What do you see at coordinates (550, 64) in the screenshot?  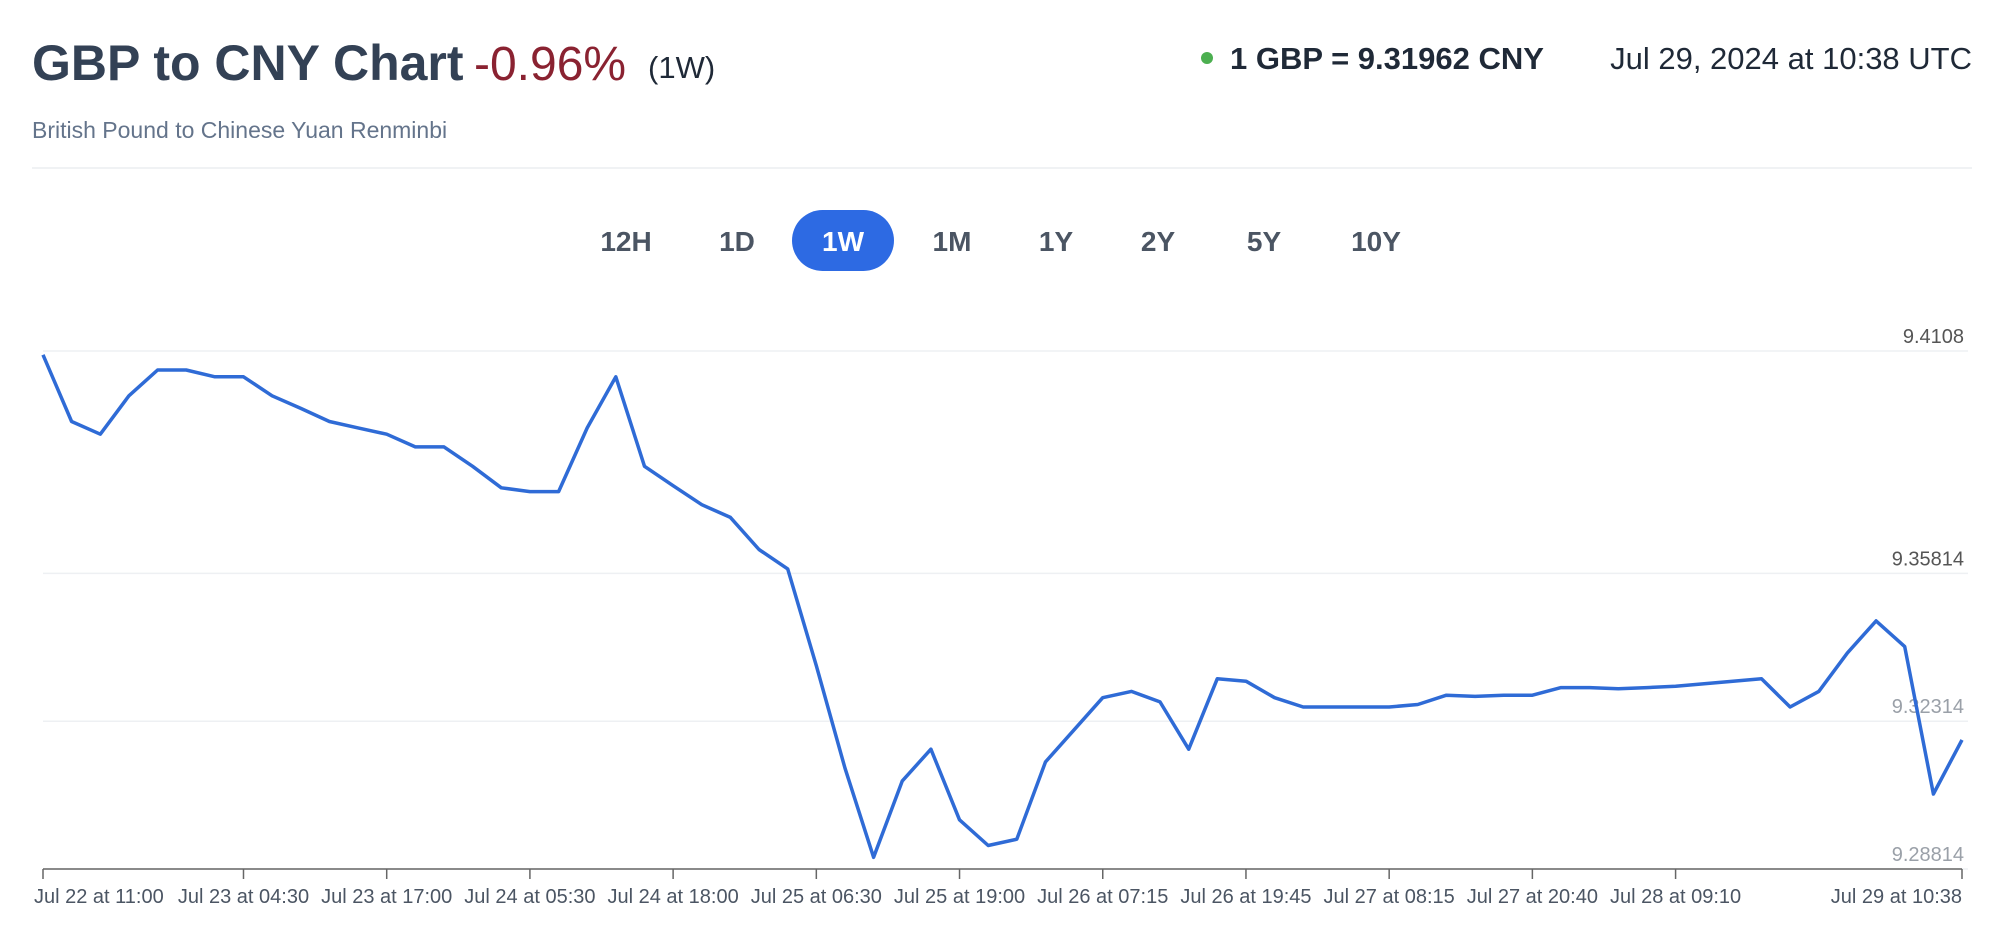 I see `change: -0.96%` at bounding box center [550, 64].